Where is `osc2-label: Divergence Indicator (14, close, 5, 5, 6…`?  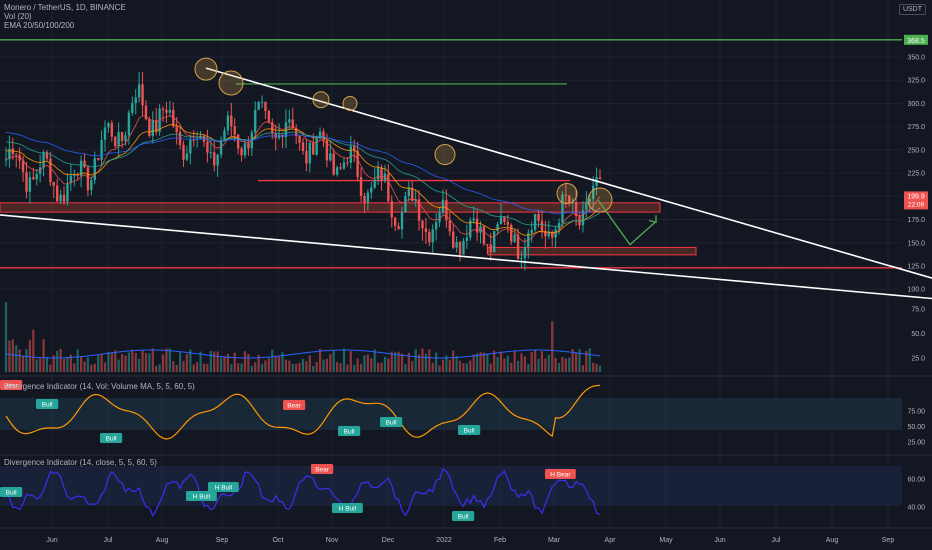
osc2-label: Divergence Indicator (14, close, 5, 5, 6… is located at coordinates (80, 462).